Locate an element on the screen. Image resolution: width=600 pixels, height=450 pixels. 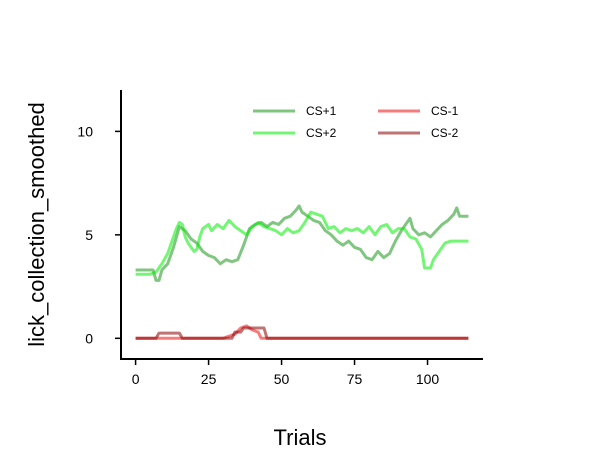
y-tick-label: 0 is located at coordinates (89, 338).